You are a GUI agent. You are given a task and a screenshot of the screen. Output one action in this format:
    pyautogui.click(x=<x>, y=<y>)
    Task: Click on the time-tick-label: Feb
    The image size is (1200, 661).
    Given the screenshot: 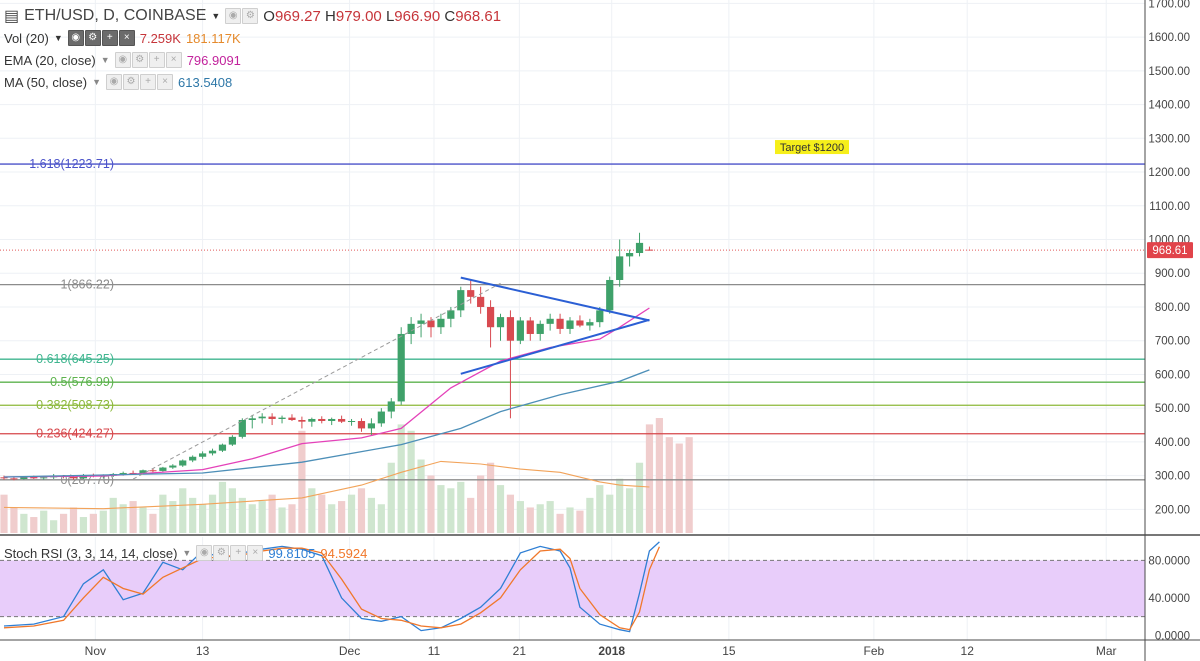 What is the action you would take?
    pyautogui.click(x=874, y=651)
    